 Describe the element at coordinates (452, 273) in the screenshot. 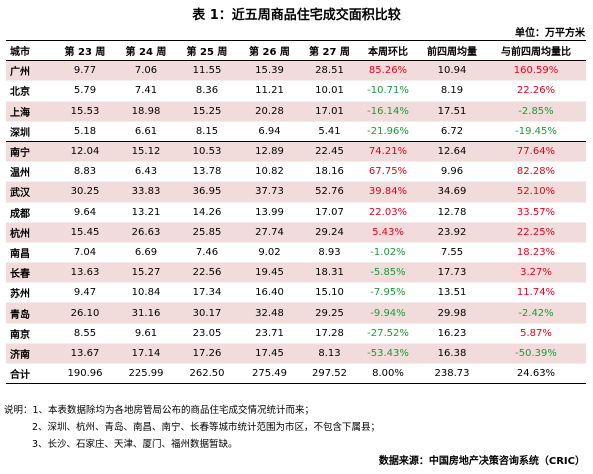

I see `value-cell: 17.73` at that location.